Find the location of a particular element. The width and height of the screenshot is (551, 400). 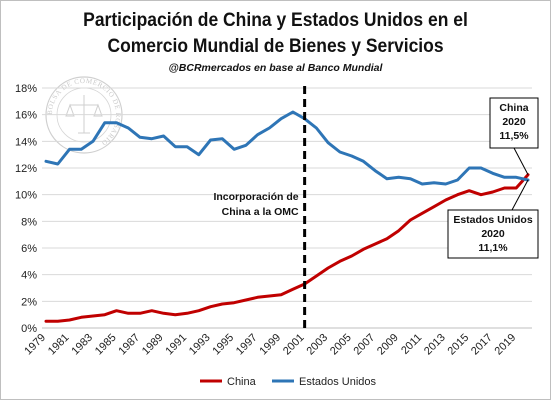

x-tick-label: 2001 is located at coordinates (294, 345).